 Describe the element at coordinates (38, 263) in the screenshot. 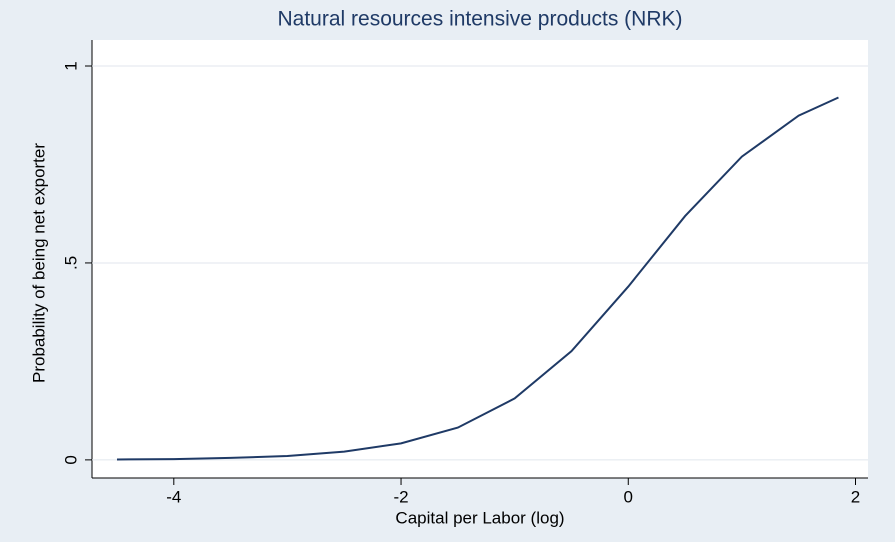

I see `y-axis-label: Probability of being net exporter` at that location.